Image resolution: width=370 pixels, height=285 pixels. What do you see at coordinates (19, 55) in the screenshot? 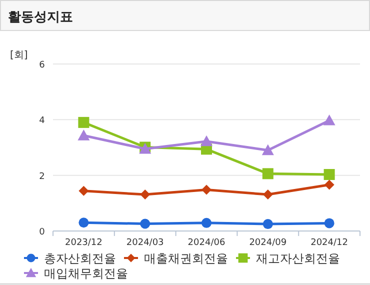
I see `y-axis-title: [회]` at bounding box center [19, 55].